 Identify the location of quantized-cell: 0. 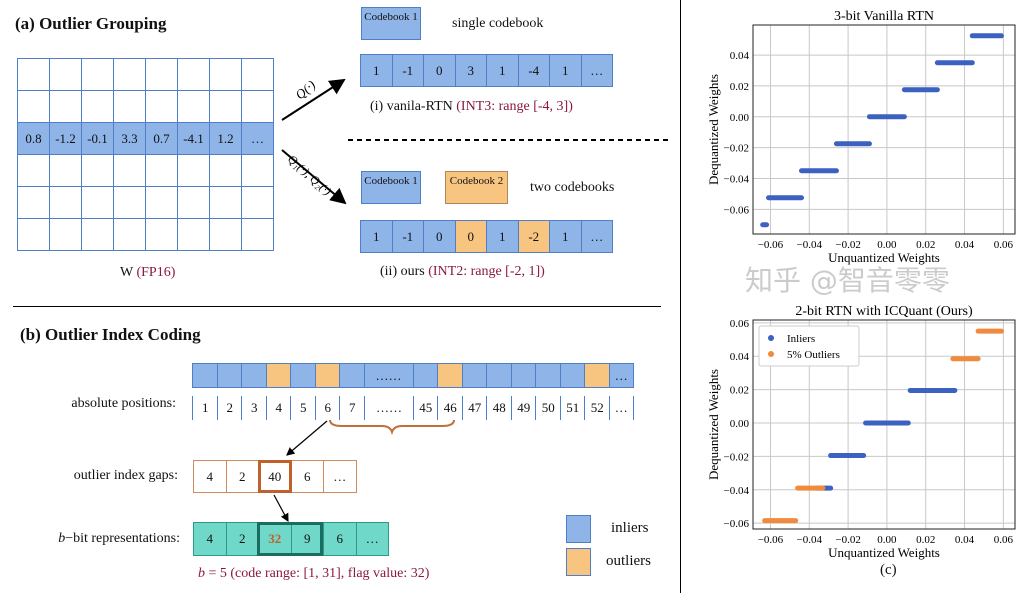
(439, 70).